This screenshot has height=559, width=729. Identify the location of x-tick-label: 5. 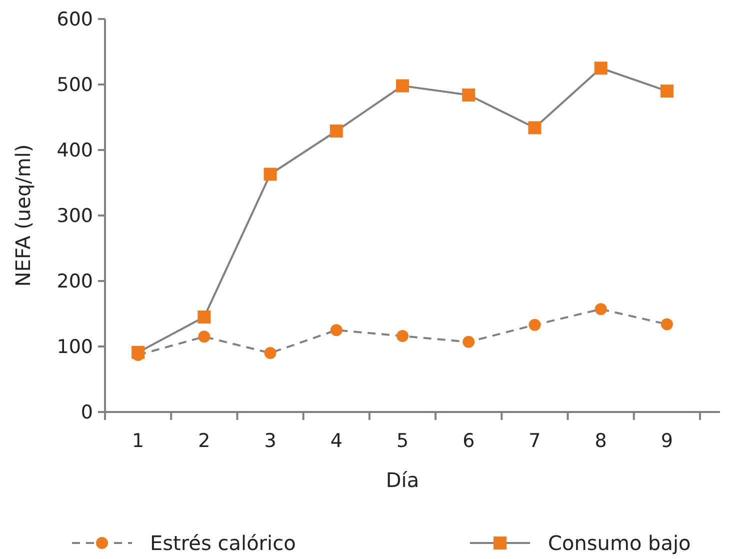
(402, 441).